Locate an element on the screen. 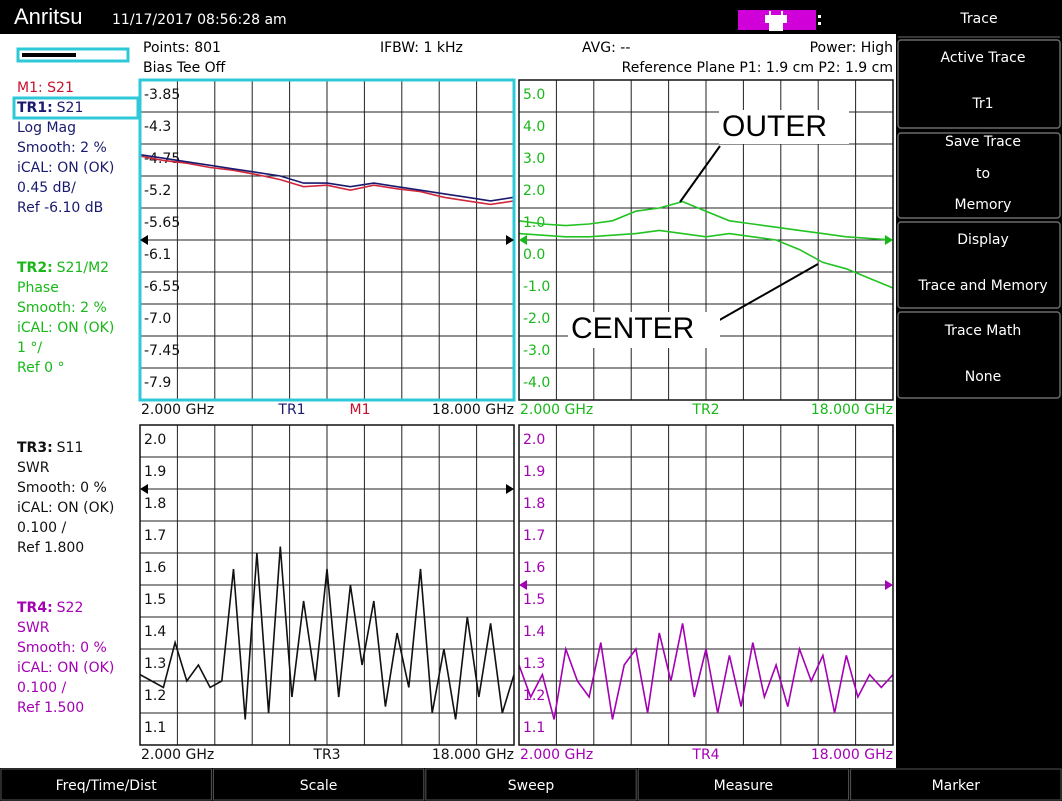 The height and width of the screenshot is (801, 1062). trace-param: S21 is located at coordinates (70, 108).